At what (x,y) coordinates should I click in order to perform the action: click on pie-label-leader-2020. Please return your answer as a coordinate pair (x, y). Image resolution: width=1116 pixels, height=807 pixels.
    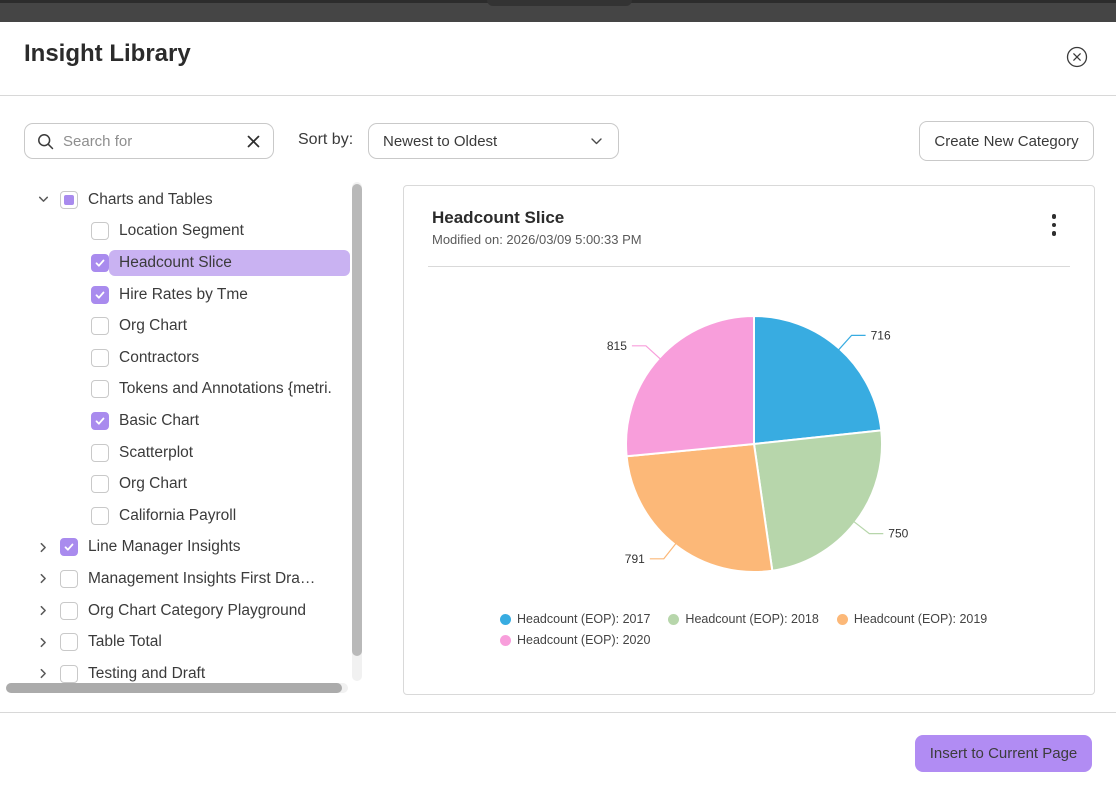
    Looking at the image, I should click on (646, 352).